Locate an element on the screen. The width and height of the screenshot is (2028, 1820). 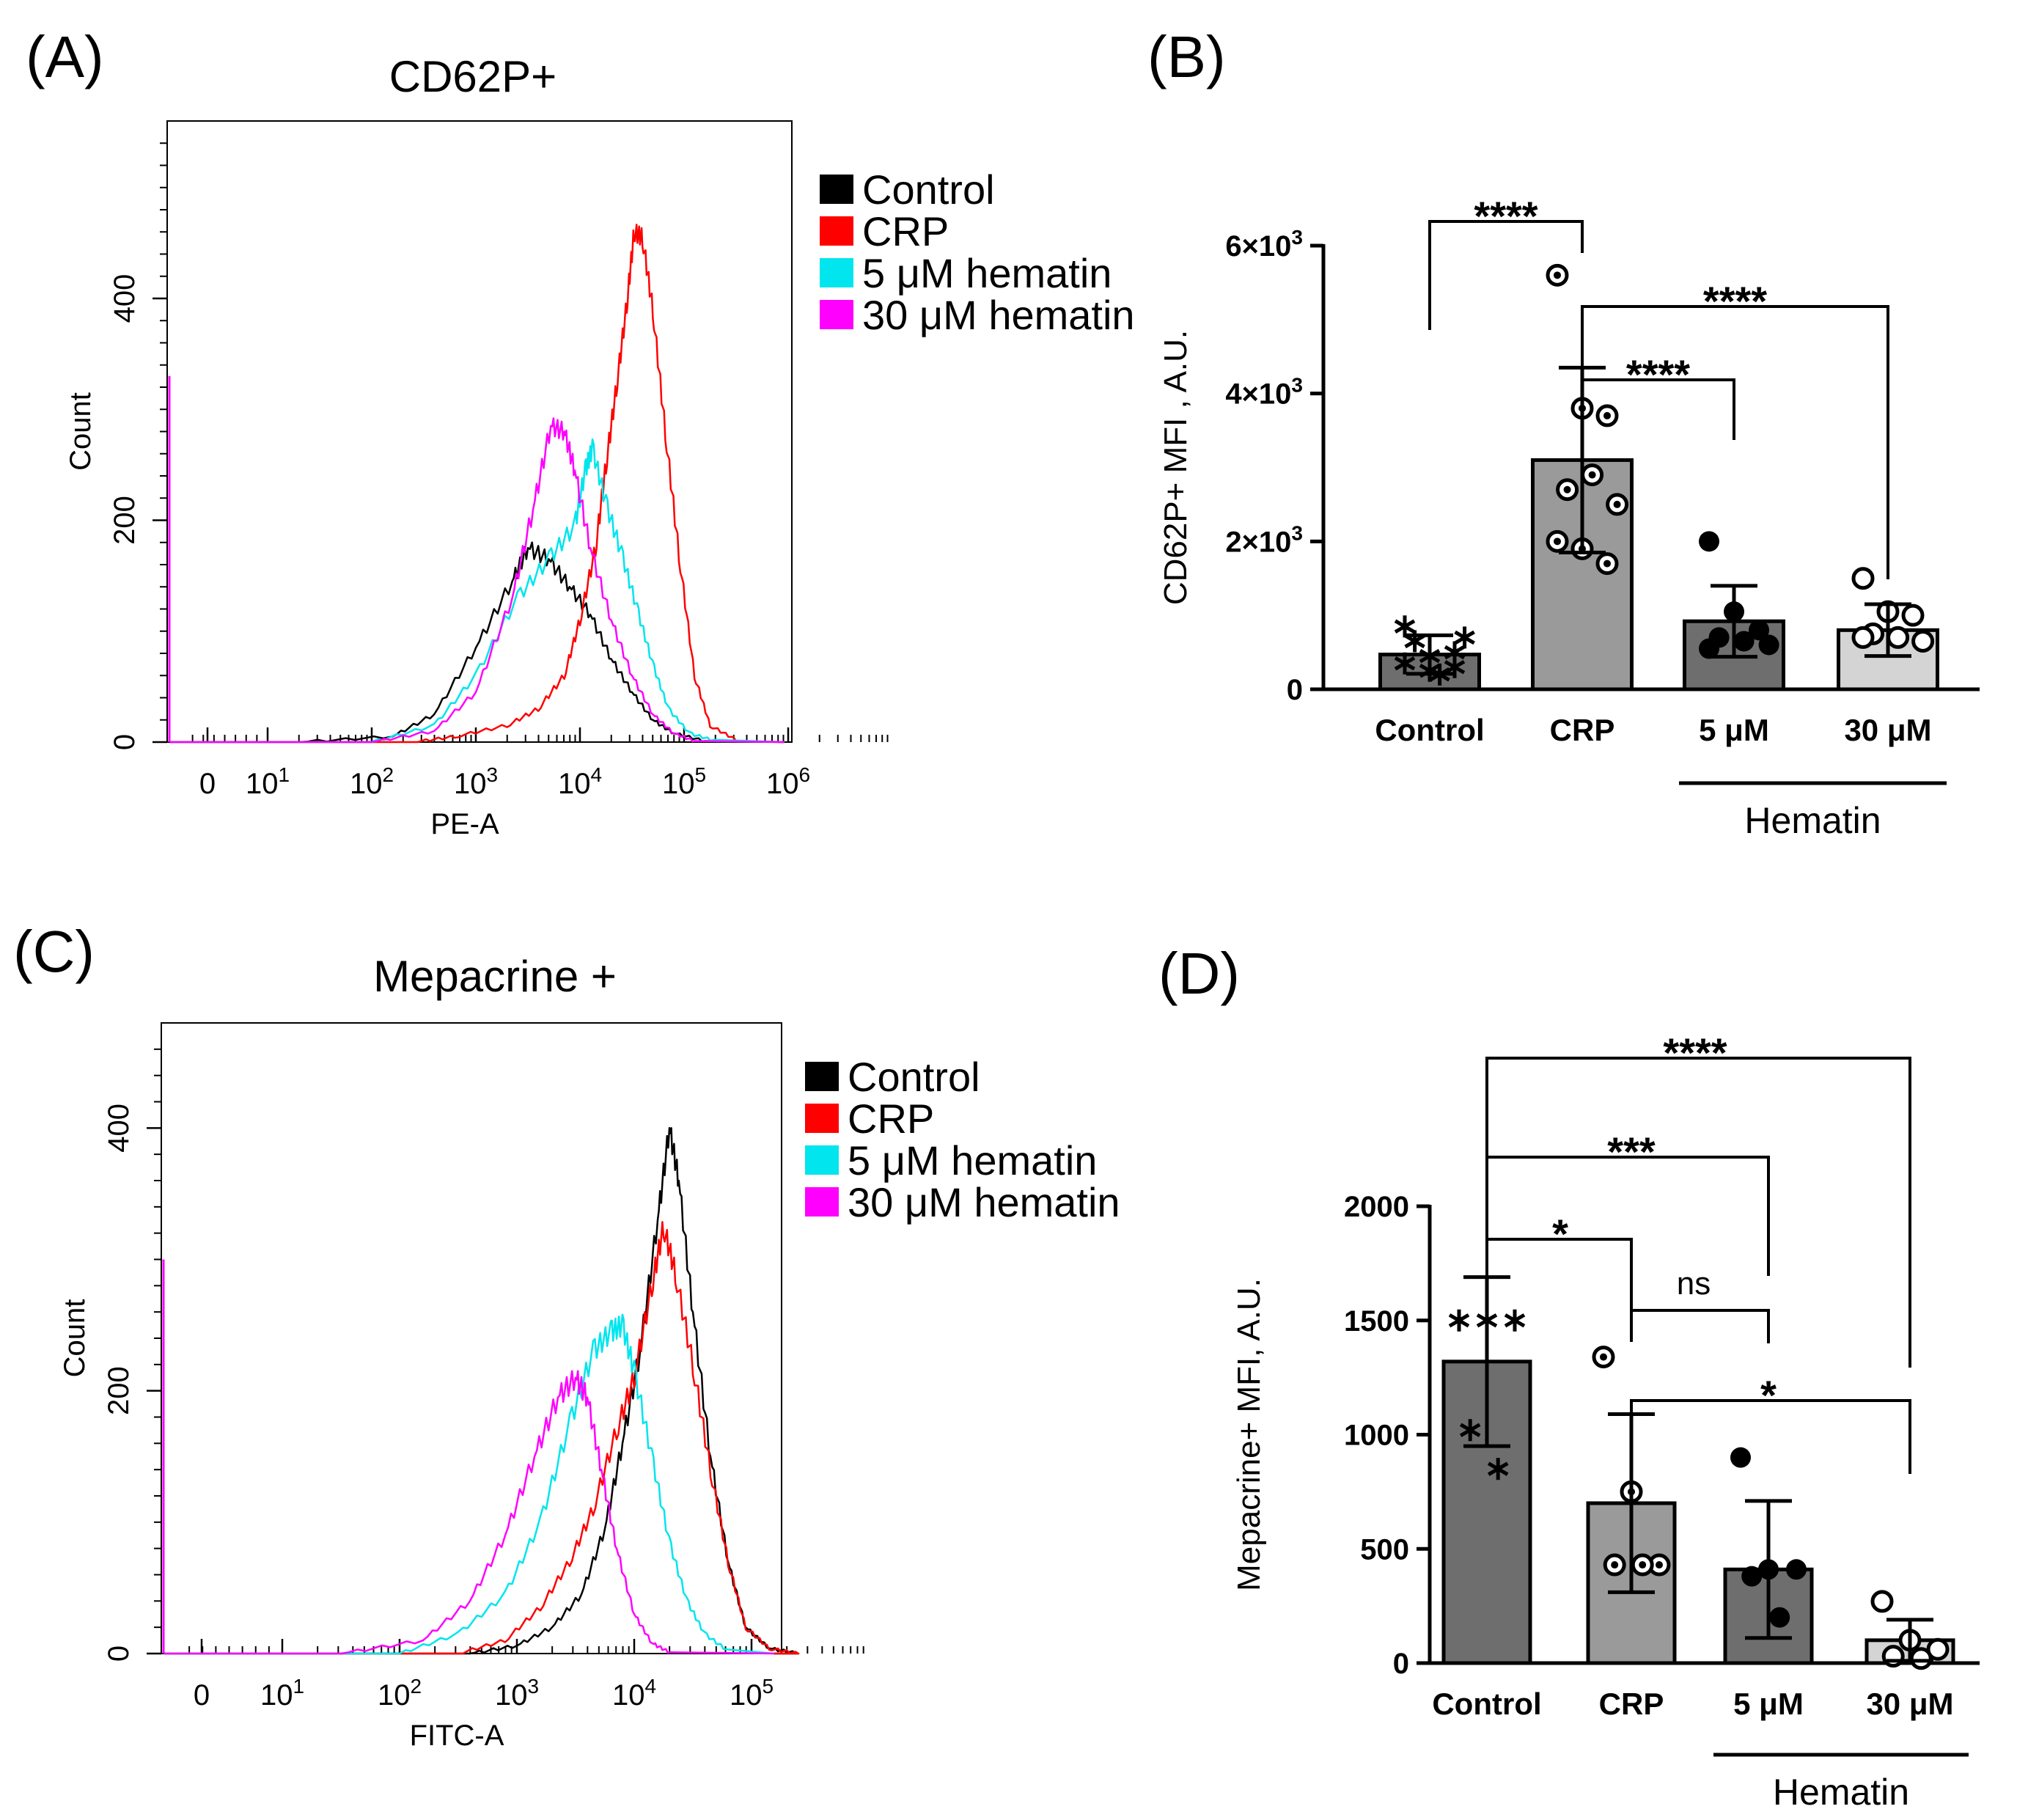
panel-a-legend-swatch-crp is located at coordinates (836, 231).